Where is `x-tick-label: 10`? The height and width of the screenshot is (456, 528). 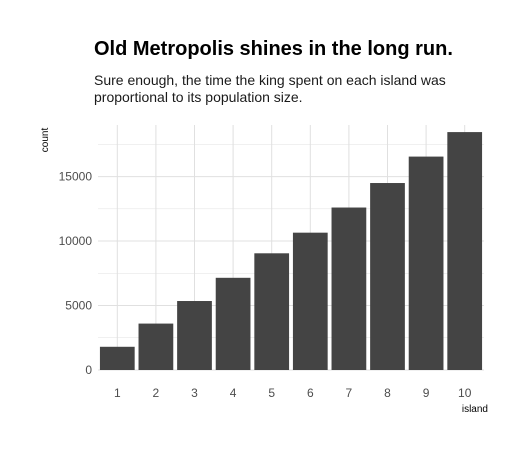 x-tick-label: 10 is located at coordinates (465, 393).